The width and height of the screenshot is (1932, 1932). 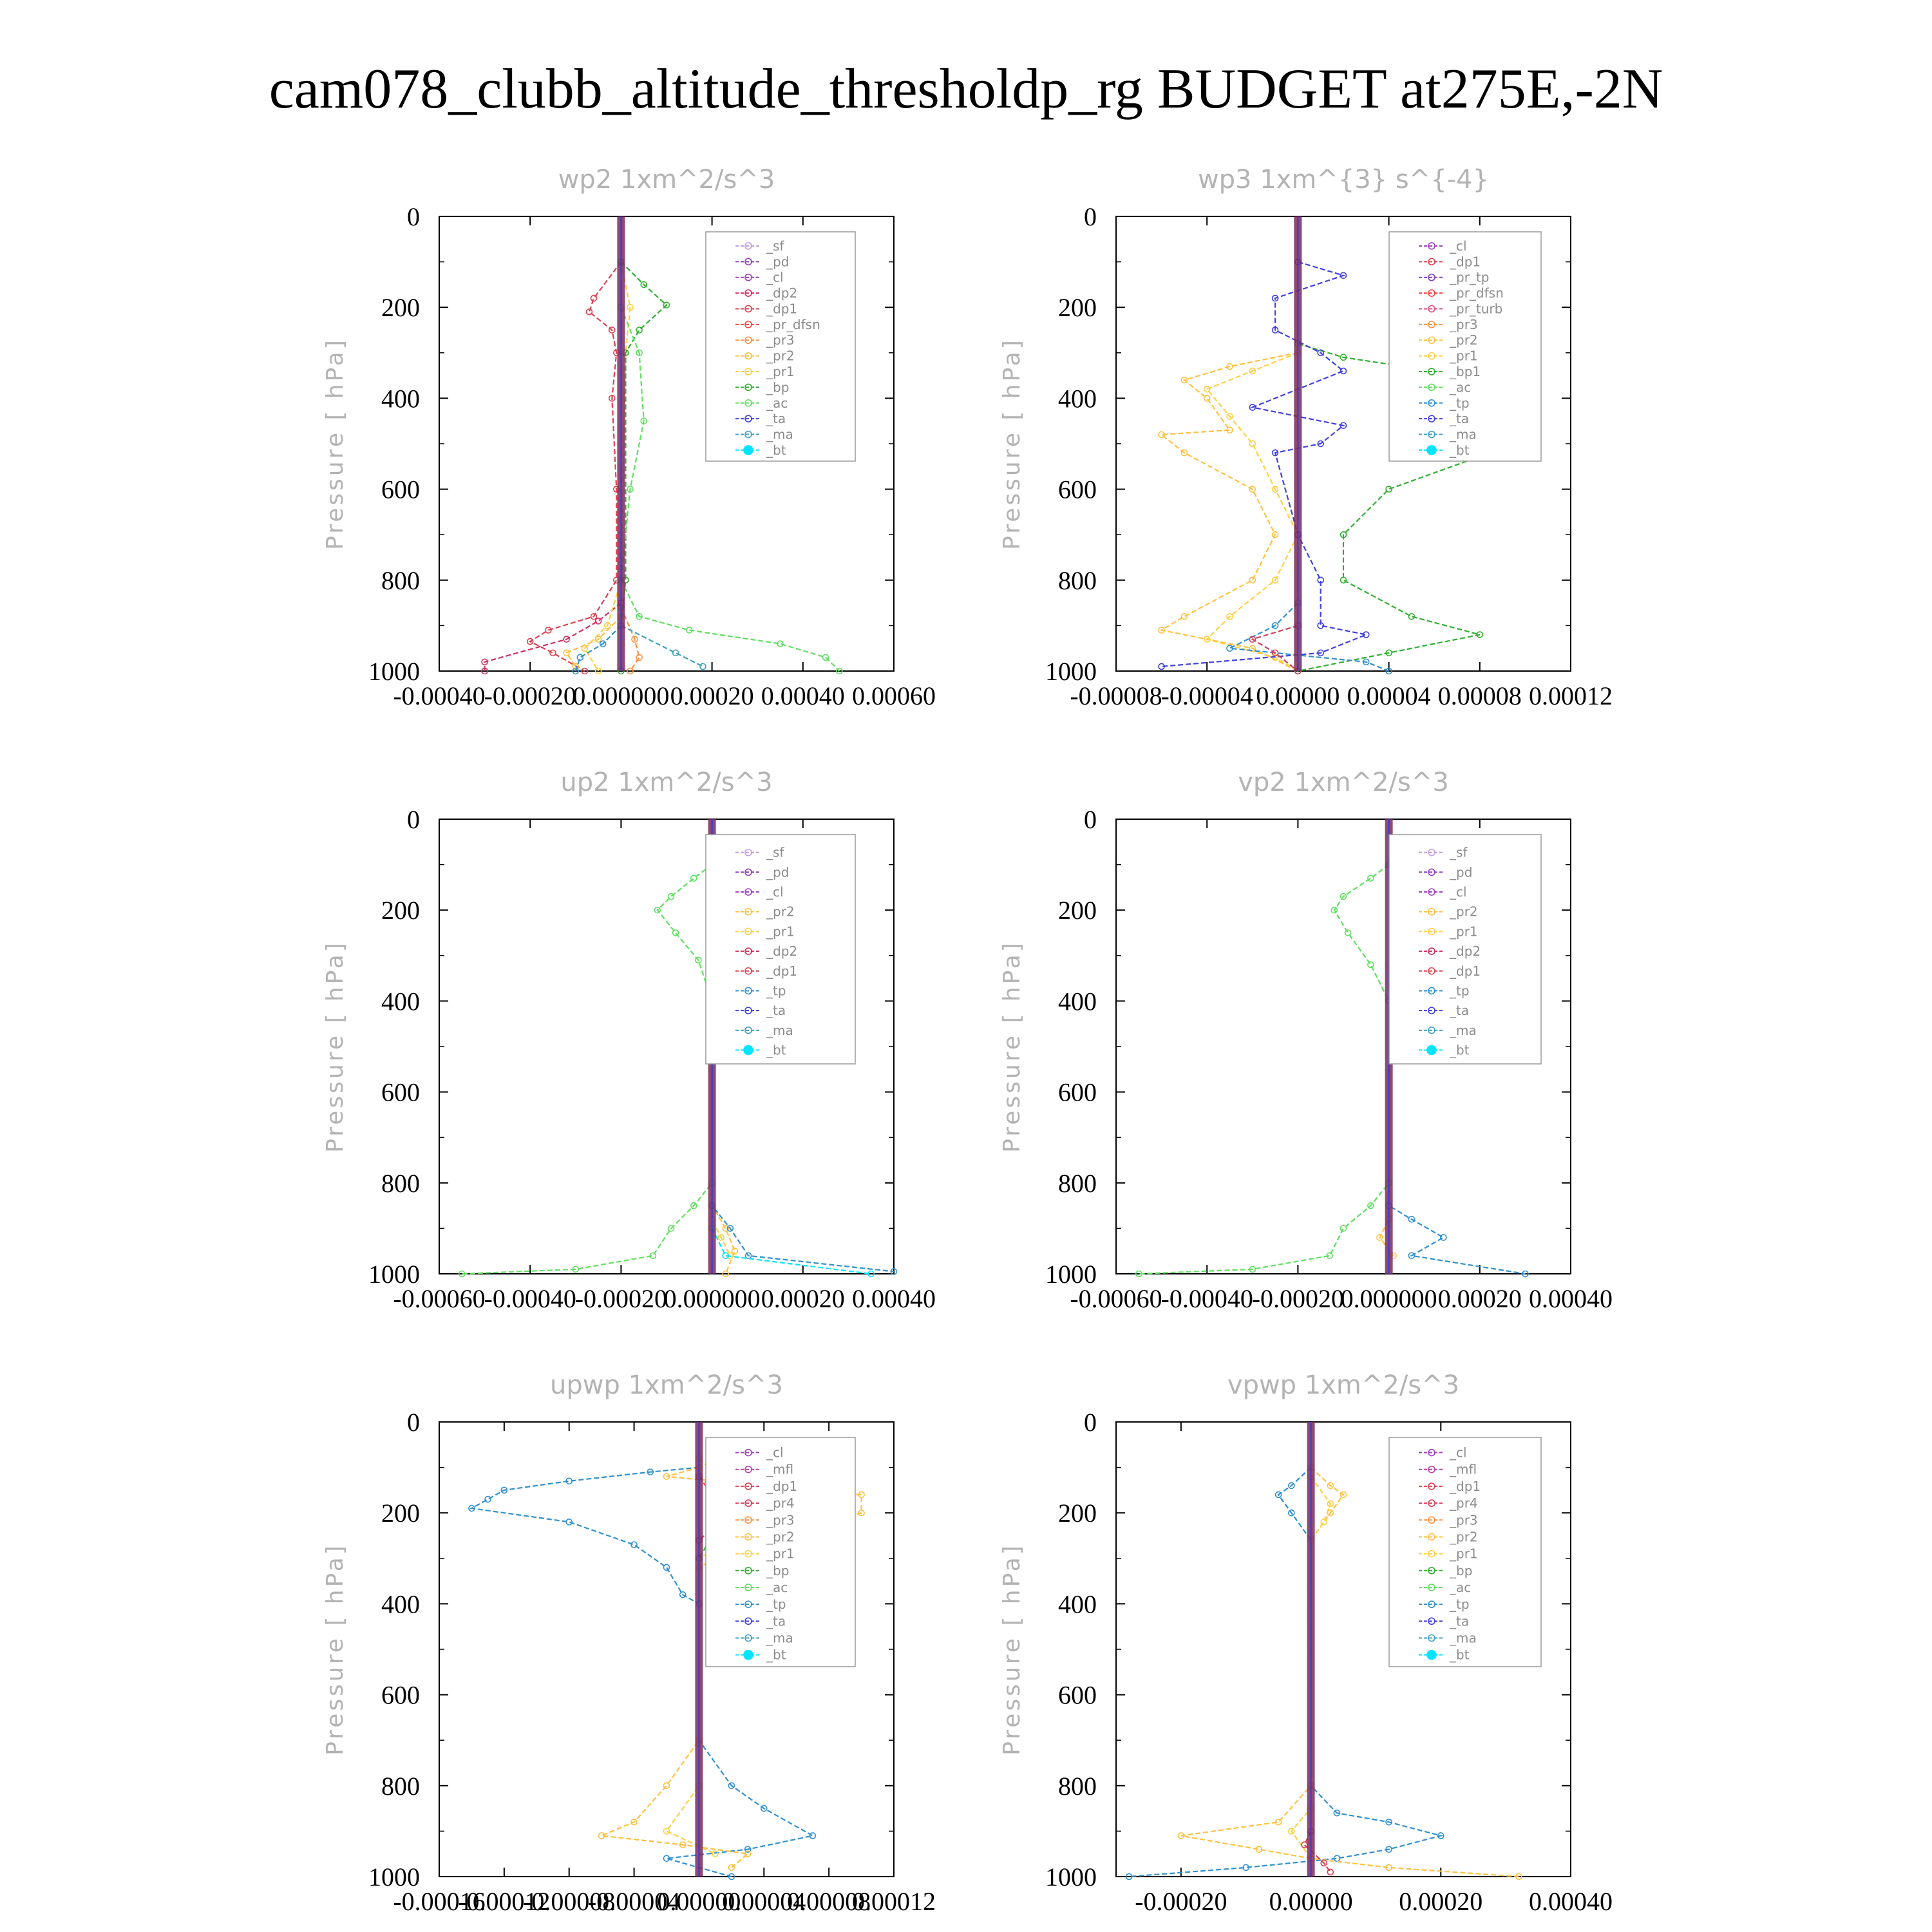 I want to click on series-line-ac, so click(x=730, y=490).